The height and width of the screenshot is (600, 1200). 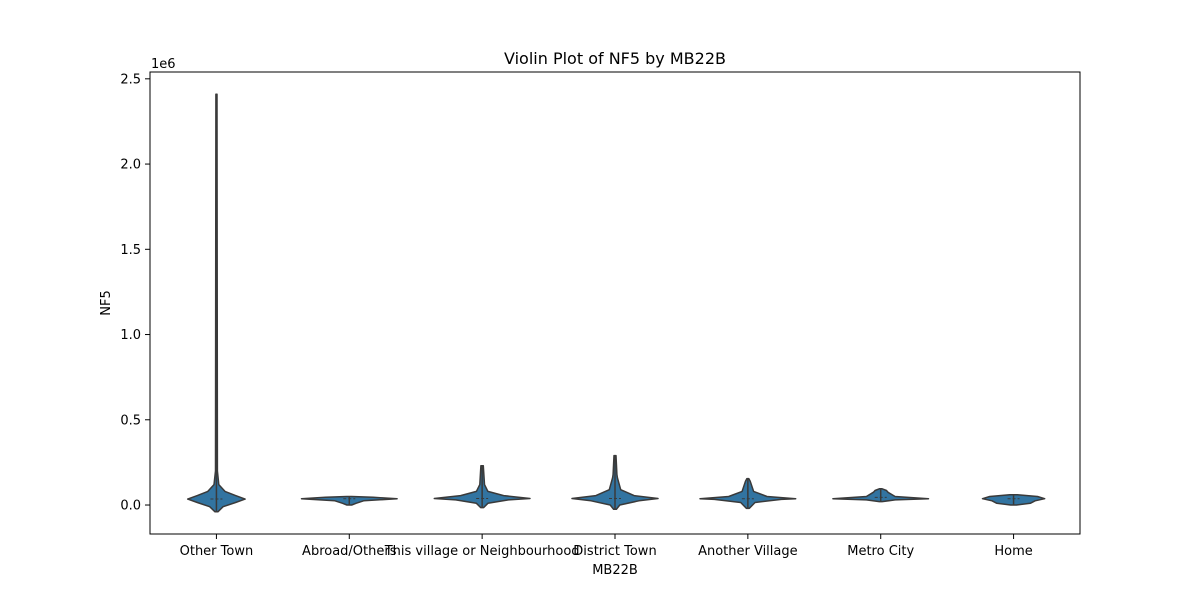 I want to click on y-tick-label: 1.5, so click(x=130, y=250).